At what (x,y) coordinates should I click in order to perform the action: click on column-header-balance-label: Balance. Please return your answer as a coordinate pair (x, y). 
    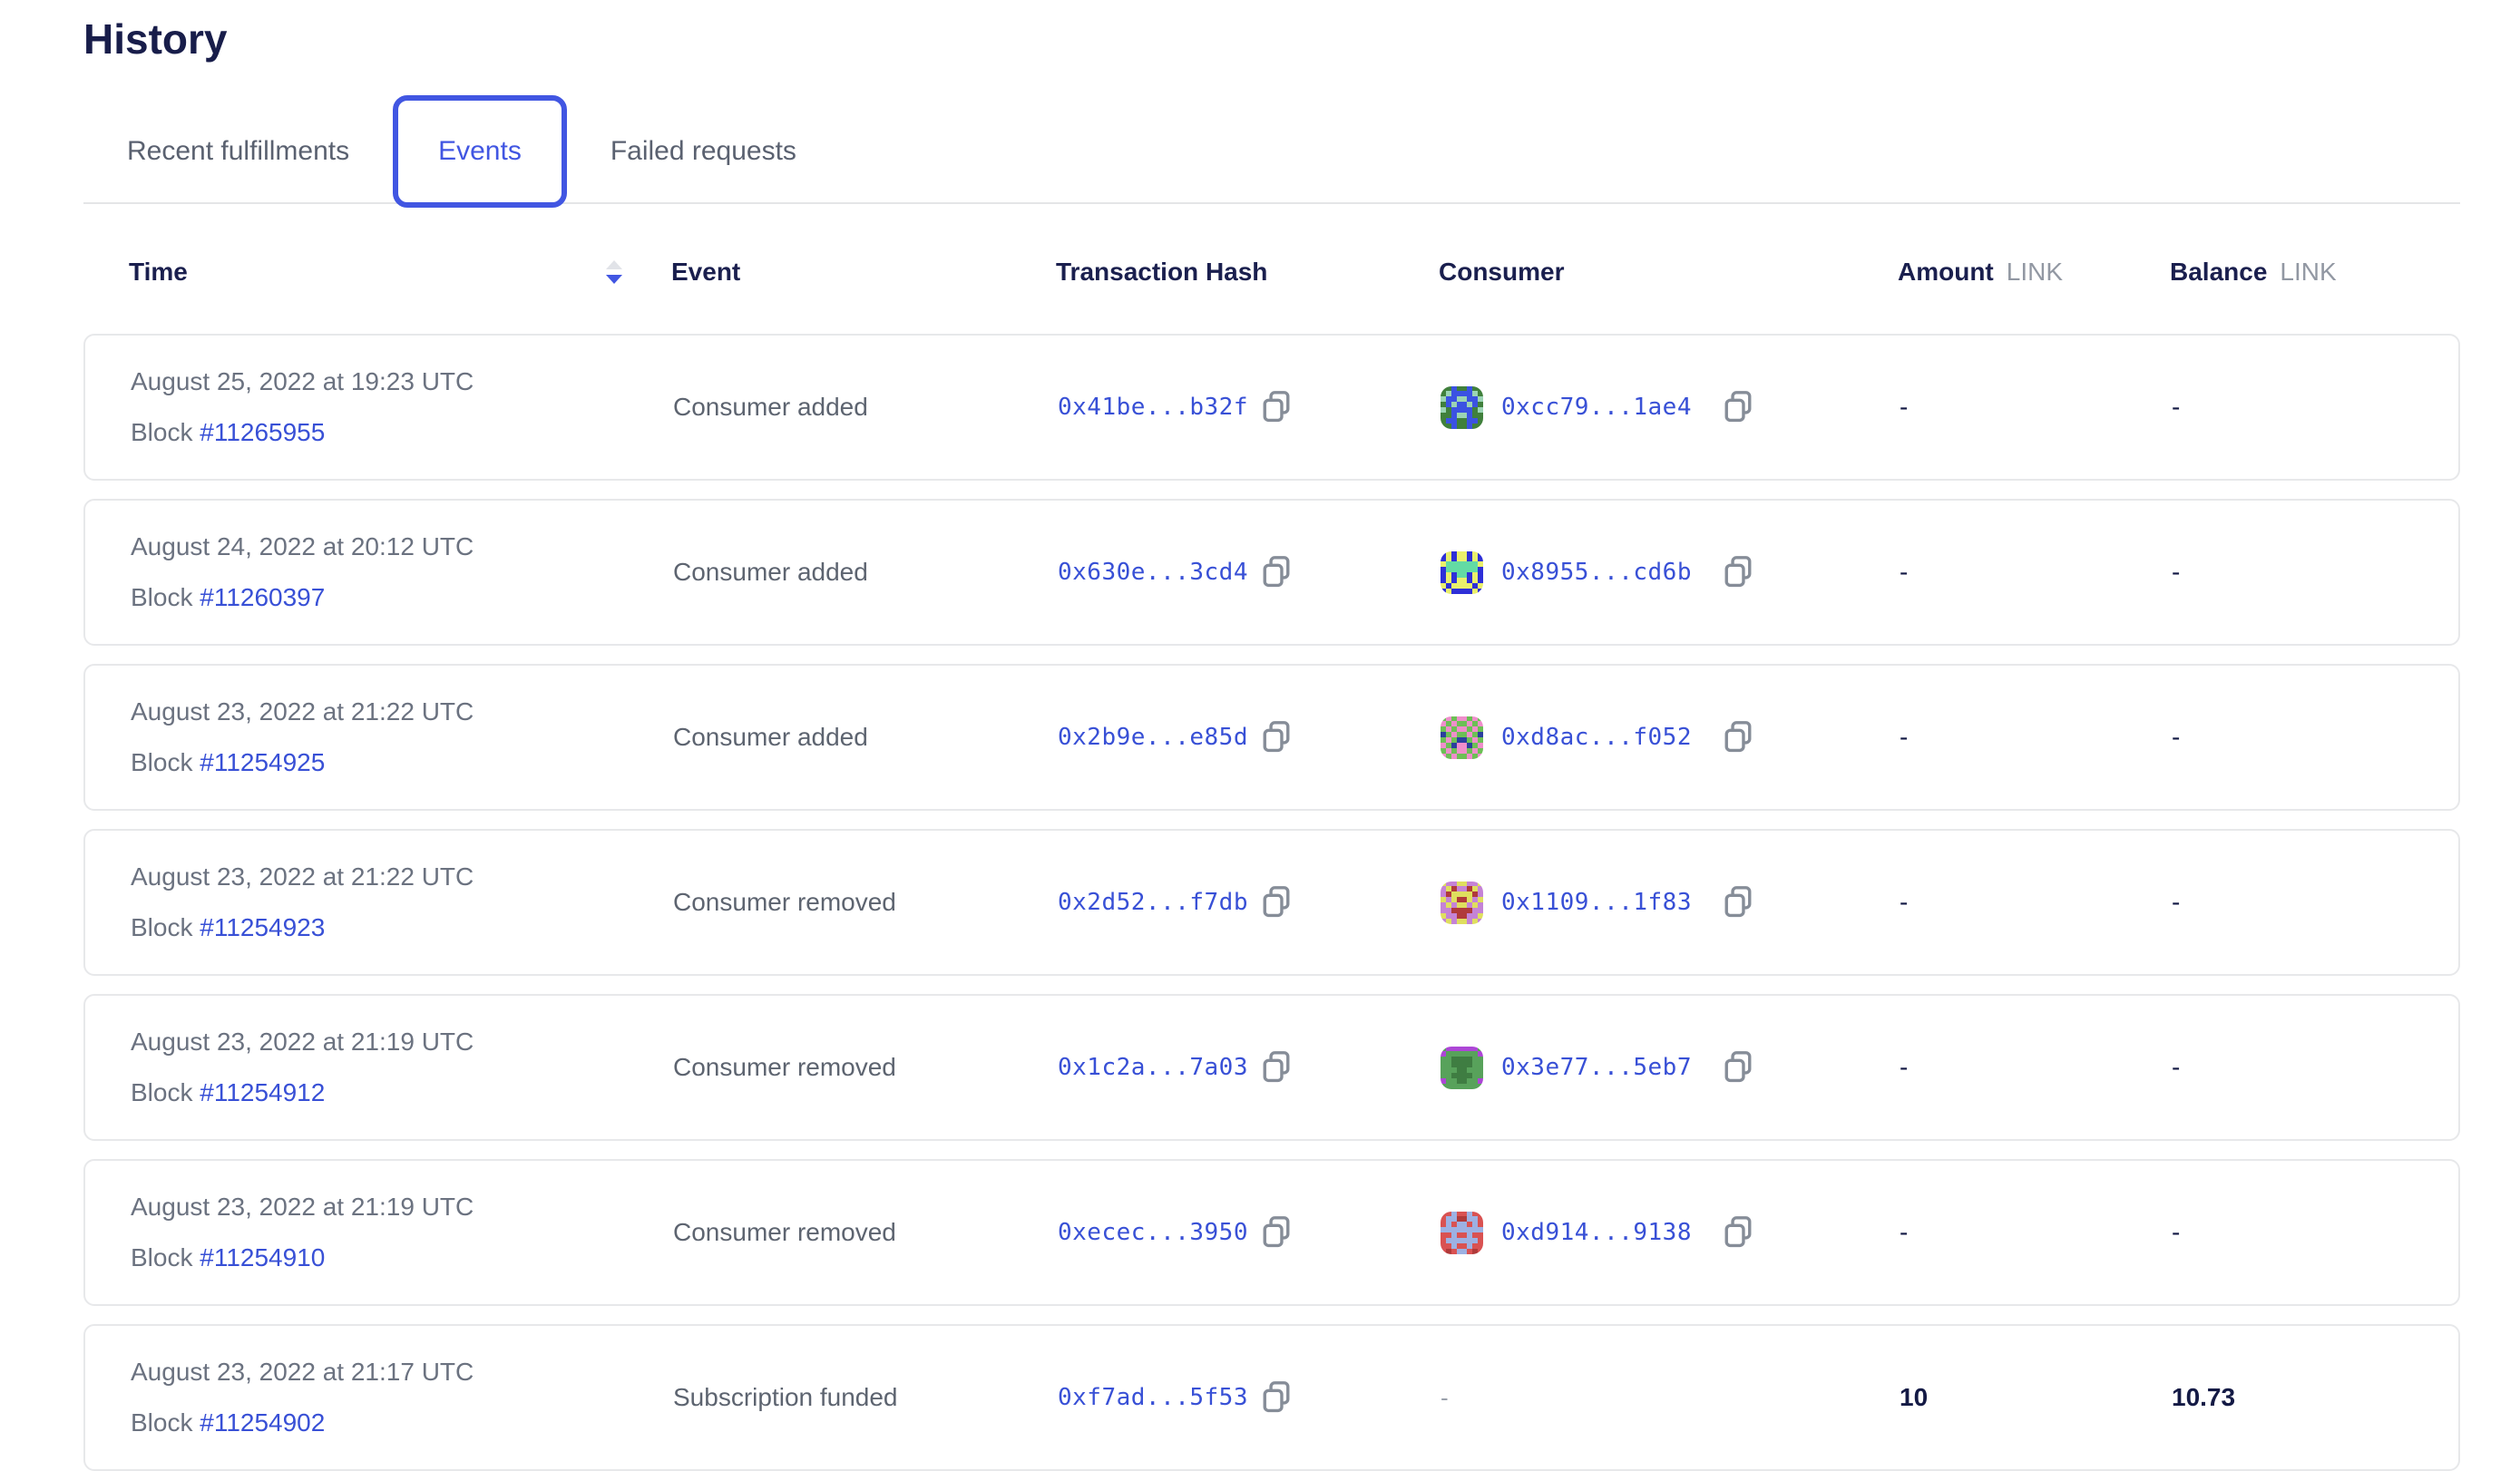
    Looking at the image, I should click on (2219, 272).